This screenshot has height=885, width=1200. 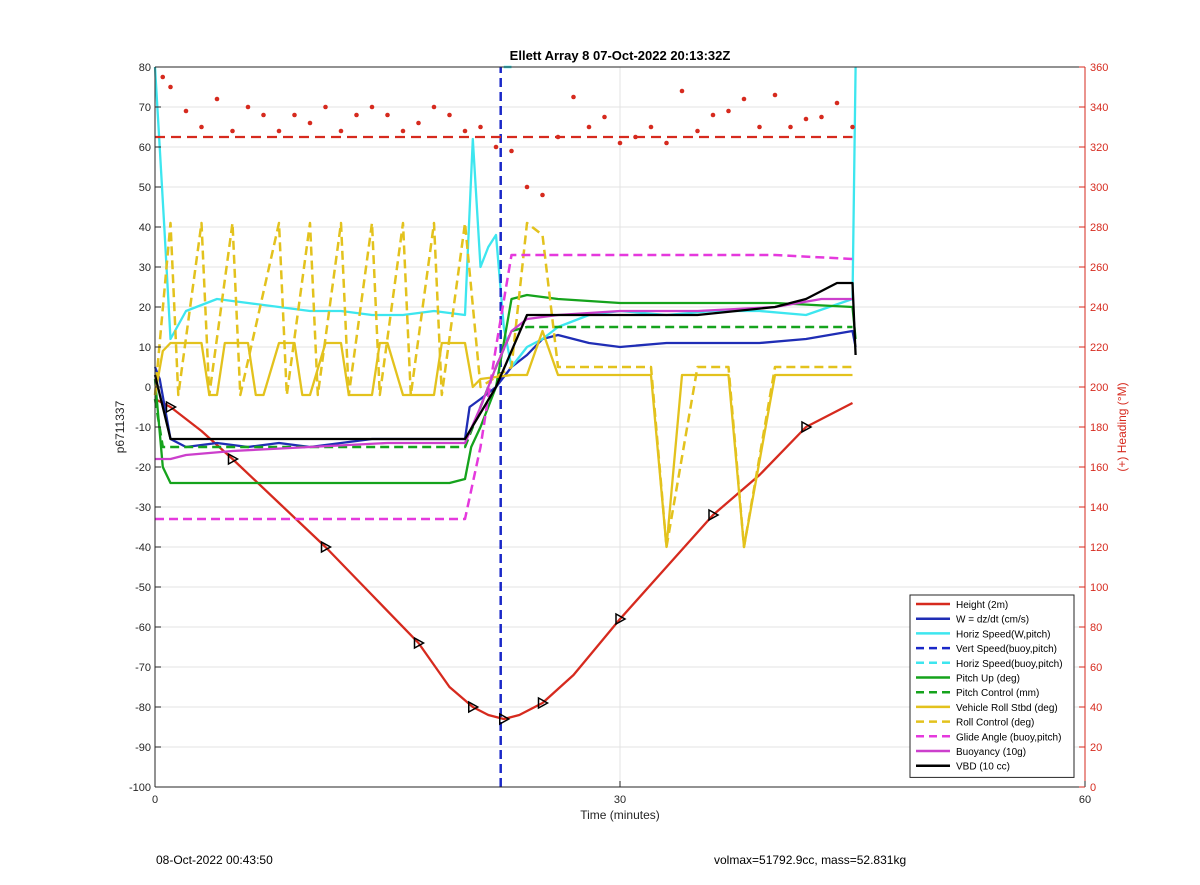 I want to click on y-tick-label: 50, so click(x=145, y=188).